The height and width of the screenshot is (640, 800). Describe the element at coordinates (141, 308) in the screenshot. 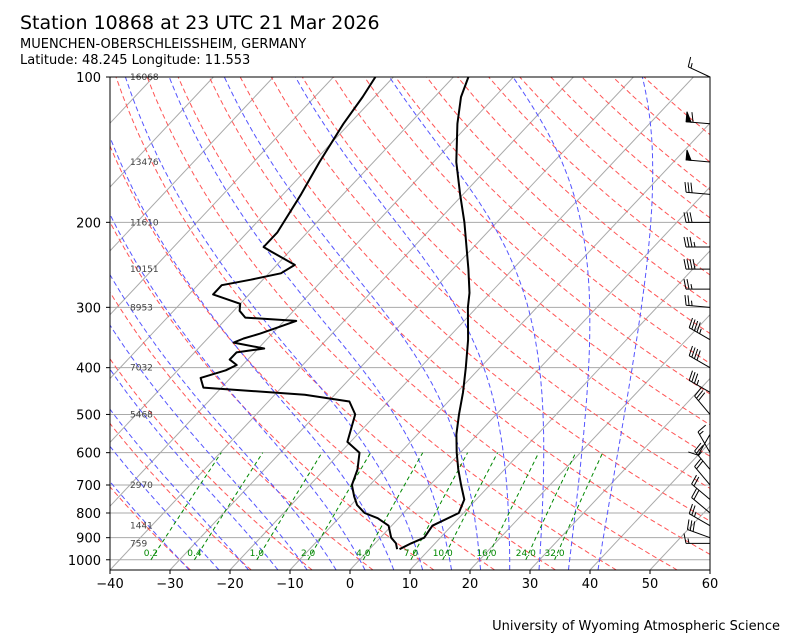

I see `height-label: 8953` at that location.